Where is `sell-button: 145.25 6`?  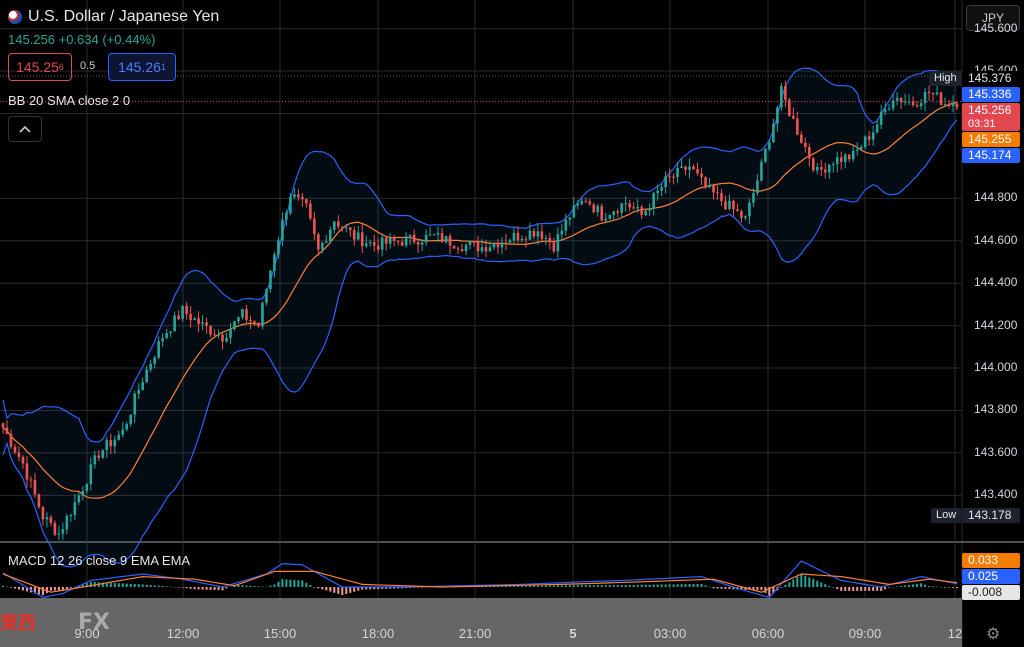
sell-button: 145.25 6 is located at coordinates (40, 67).